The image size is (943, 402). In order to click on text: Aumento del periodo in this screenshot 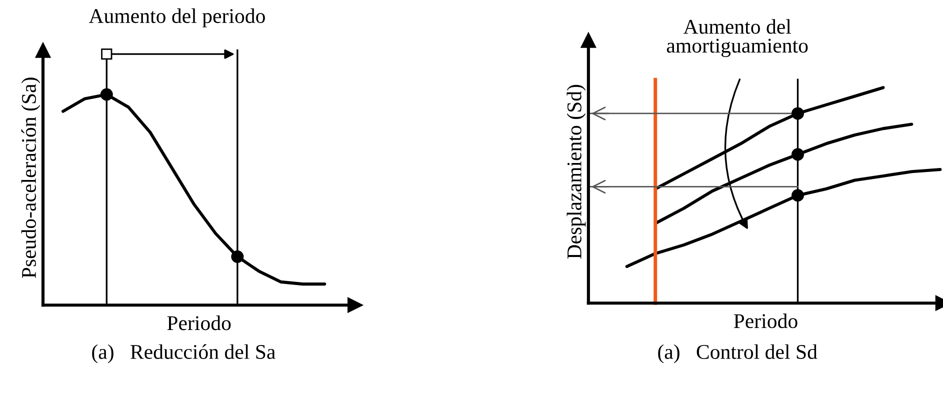, I will do `click(176, 18)`.